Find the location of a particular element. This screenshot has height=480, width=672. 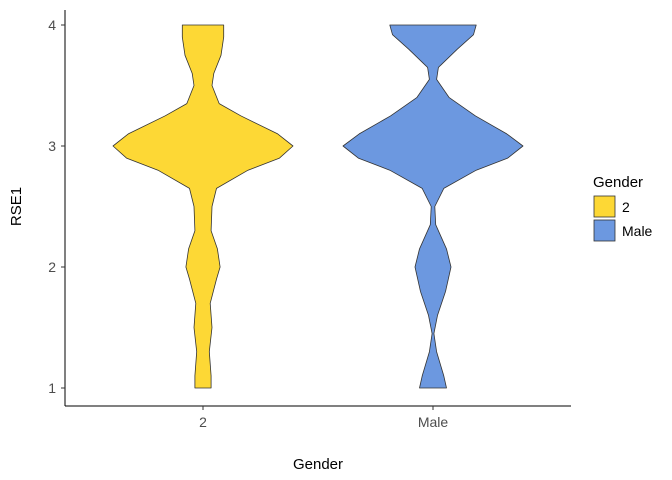

legend-label: Male is located at coordinates (637, 231).